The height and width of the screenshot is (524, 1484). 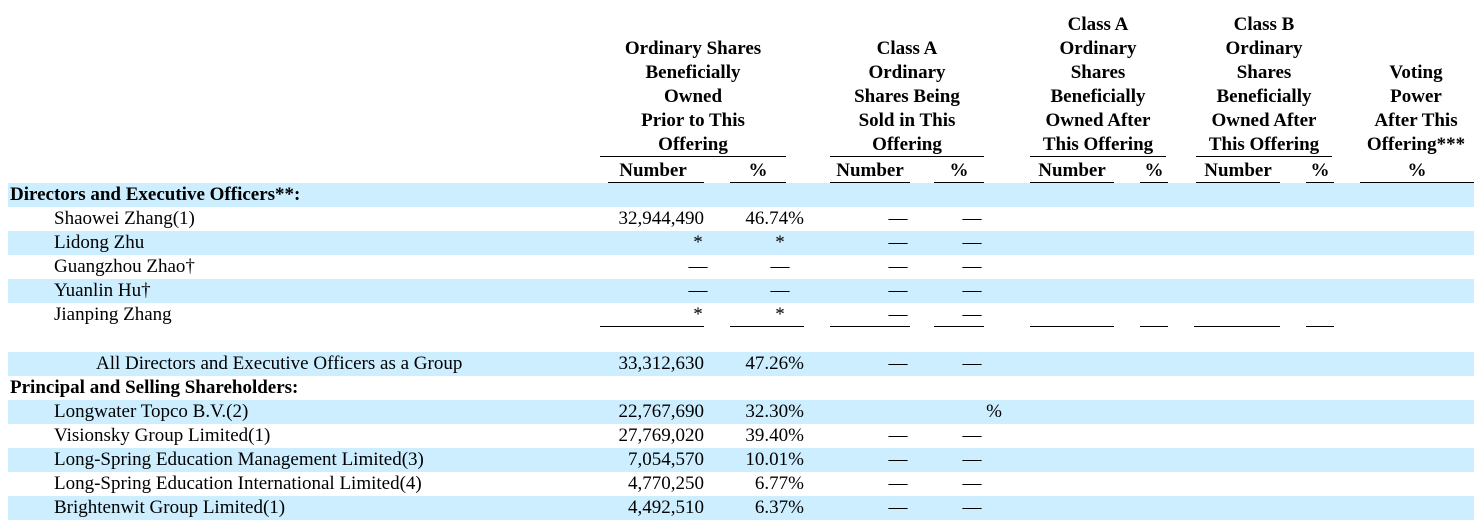 I want to click on shares-percent: 6.77%, so click(x=779, y=483).